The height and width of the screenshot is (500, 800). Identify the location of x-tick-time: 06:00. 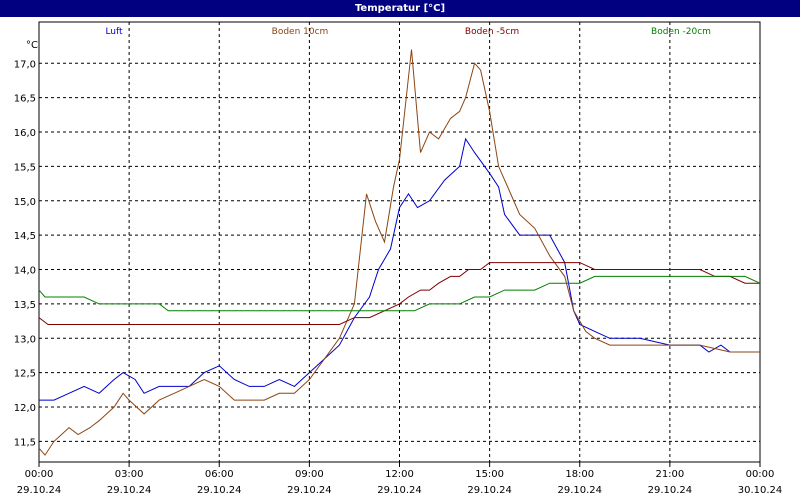
(219, 474).